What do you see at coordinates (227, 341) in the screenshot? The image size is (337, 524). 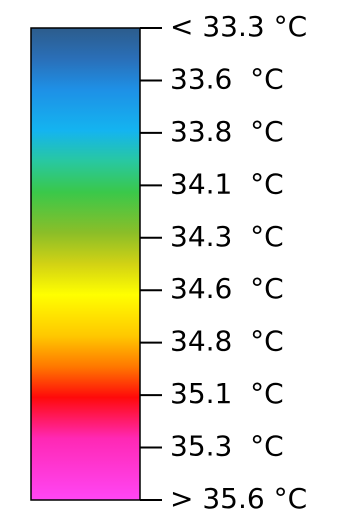 I see `tick-label: 34.8 °C` at bounding box center [227, 341].